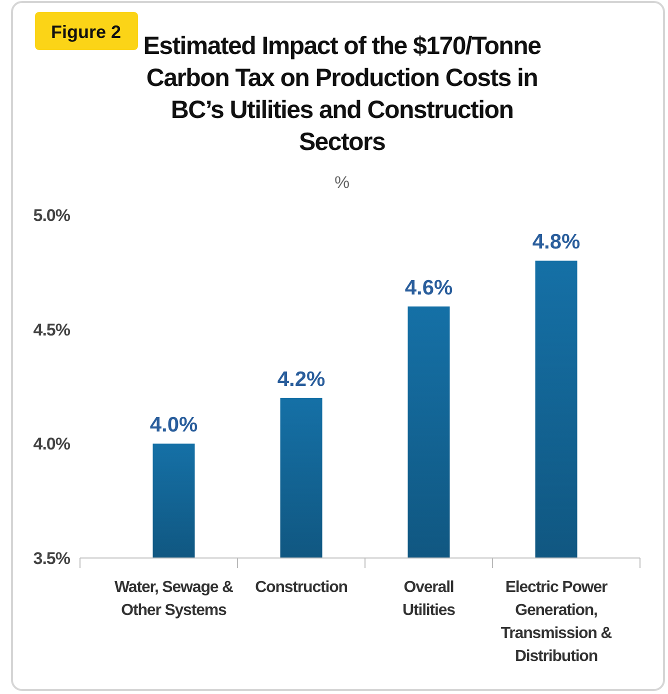  I want to click on data-label: 4.8%, so click(556, 242).